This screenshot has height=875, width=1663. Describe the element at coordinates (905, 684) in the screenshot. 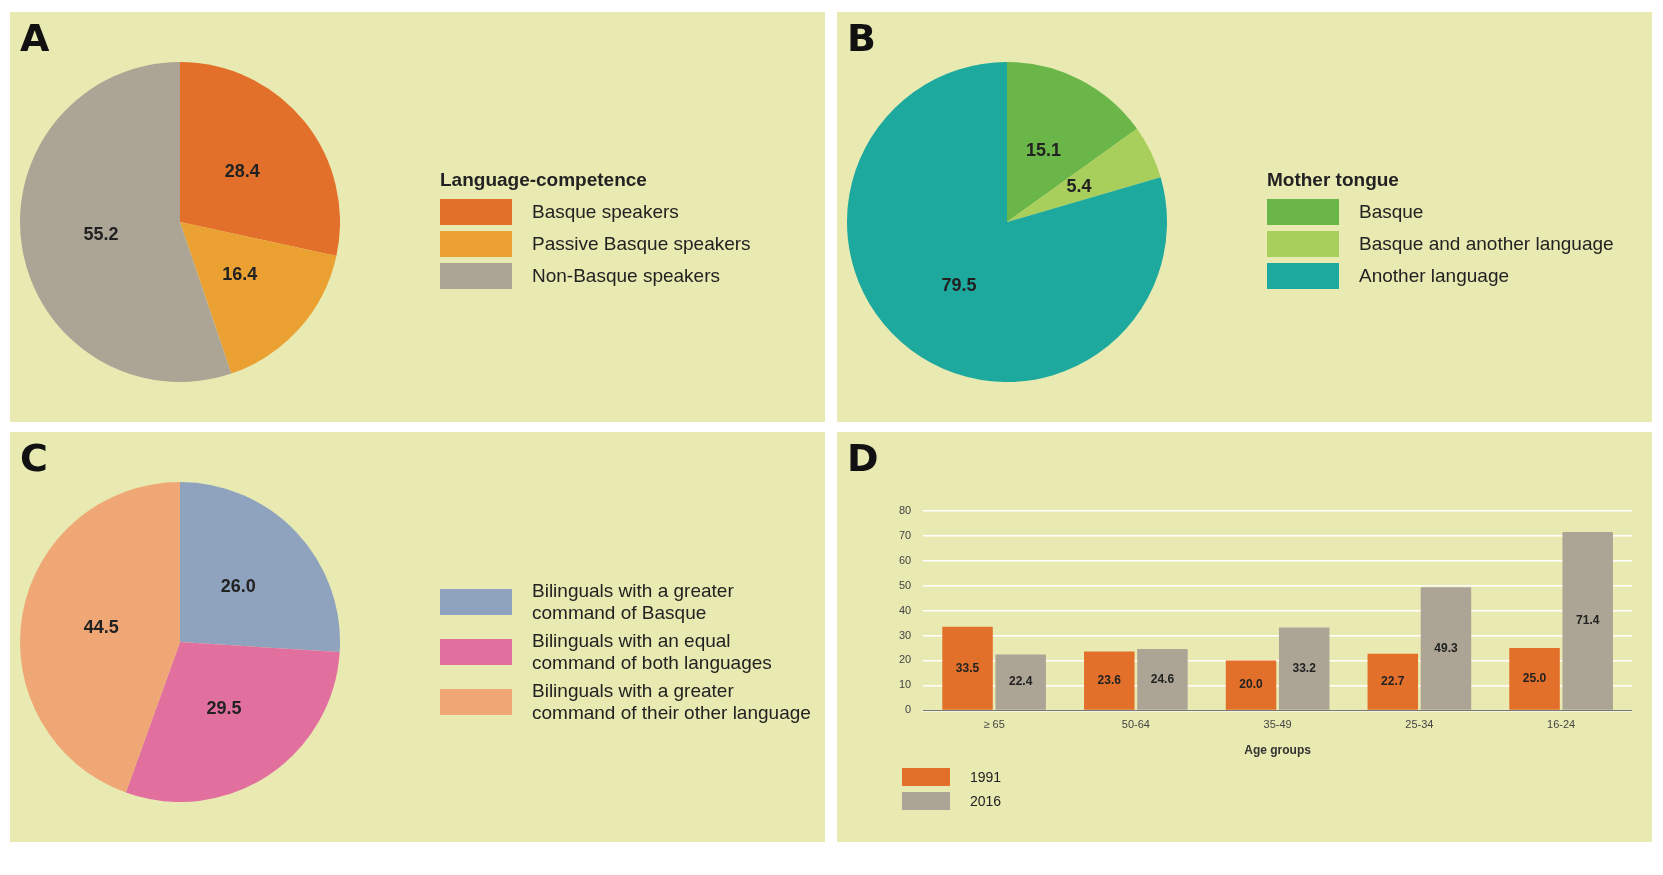

I see `y-tick-label: 10` at that location.